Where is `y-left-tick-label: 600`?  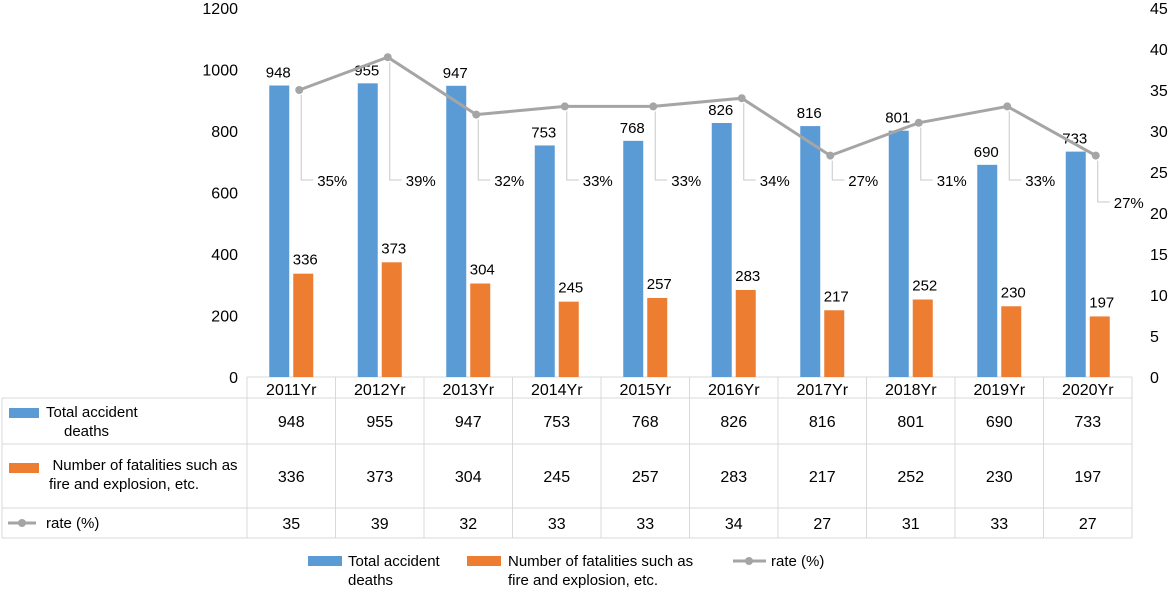 y-left-tick-label: 600 is located at coordinates (224, 194).